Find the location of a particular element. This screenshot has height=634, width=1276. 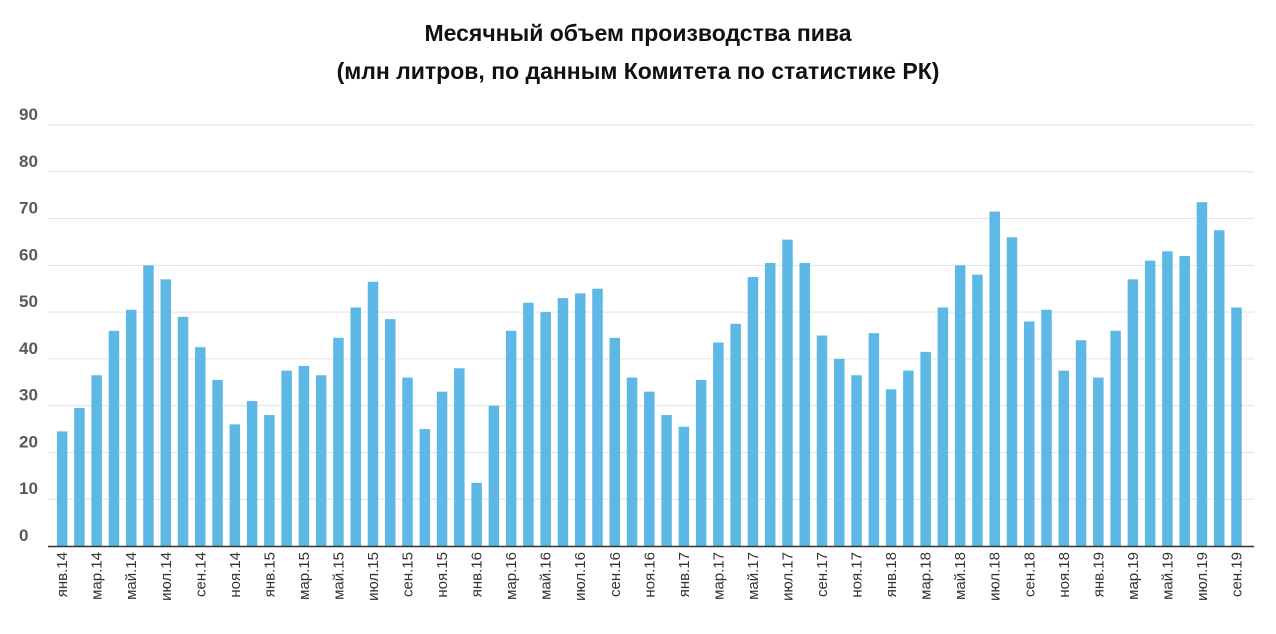

y-axis-ticks: 0 10 20 30 40 50 60 70 80 90 is located at coordinates (28, 325).